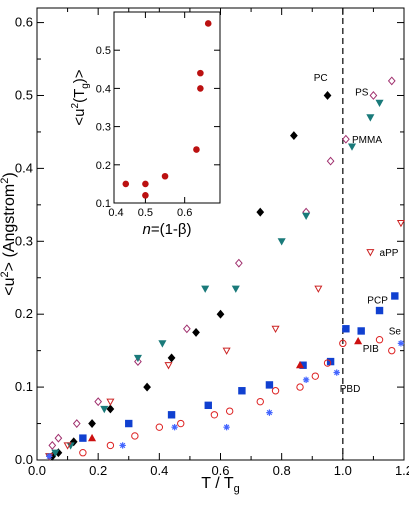 This screenshot has width=409, height=505. What do you see at coordinates (103, 204) in the screenshot?
I see `inset-y-tick-label: 0.1` at bounding box center [103, 204].